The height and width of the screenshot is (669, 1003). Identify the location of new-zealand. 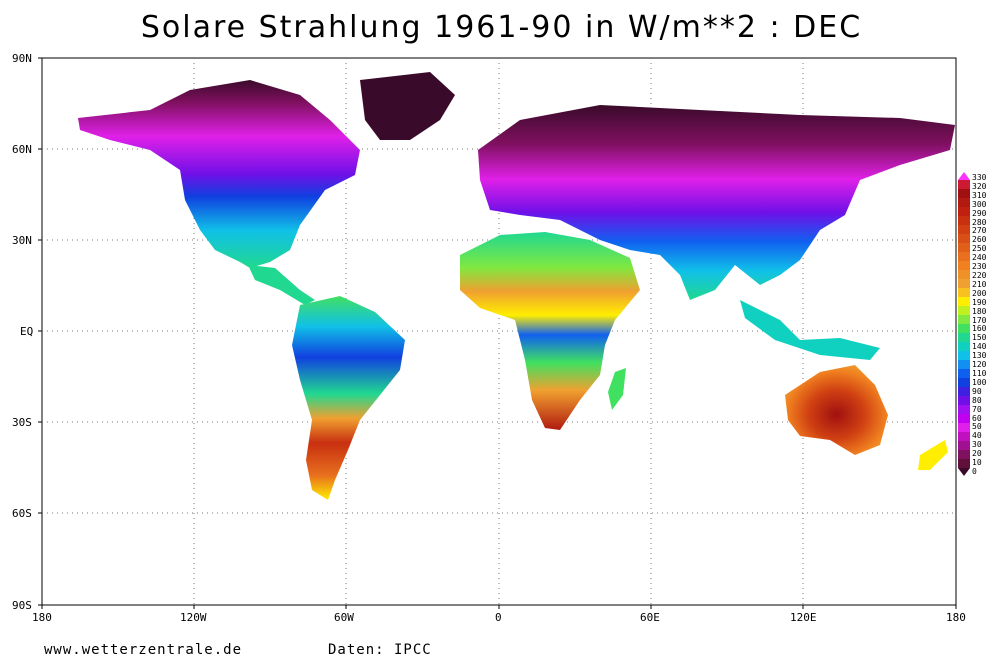
(933, 455).